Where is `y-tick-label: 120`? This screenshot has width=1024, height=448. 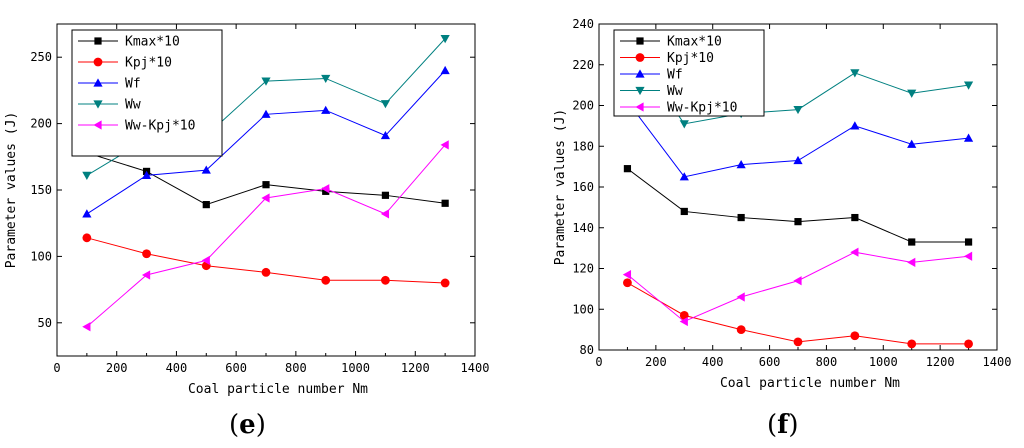
y-tick-label: 120 is located at coordinates (583, 269).